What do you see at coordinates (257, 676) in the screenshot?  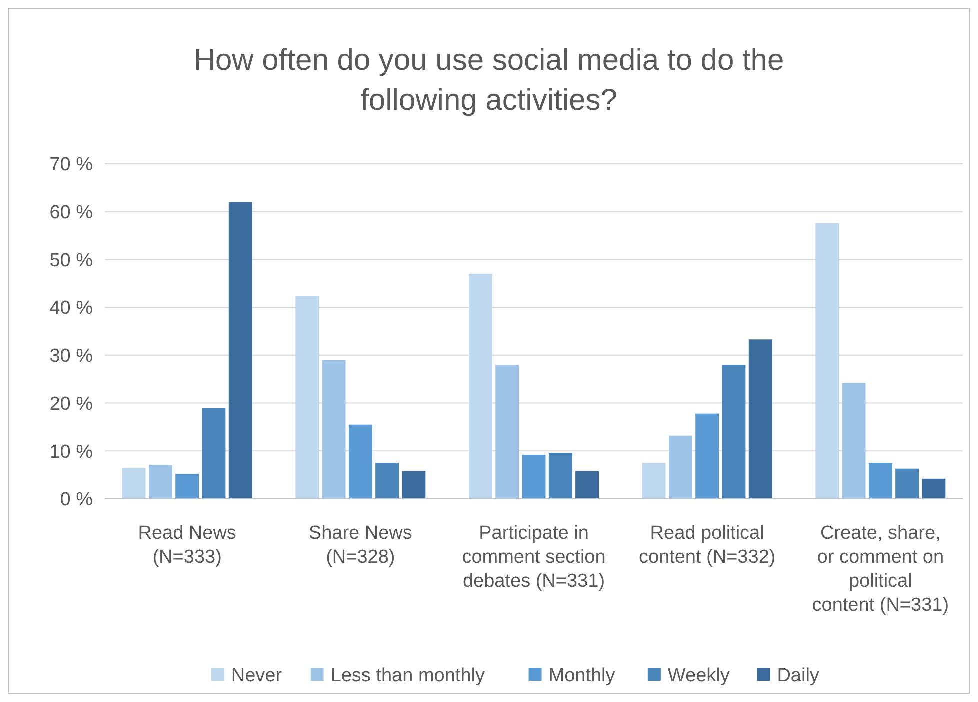 I see `legend-label: Never` at bounding box center [257, 676].